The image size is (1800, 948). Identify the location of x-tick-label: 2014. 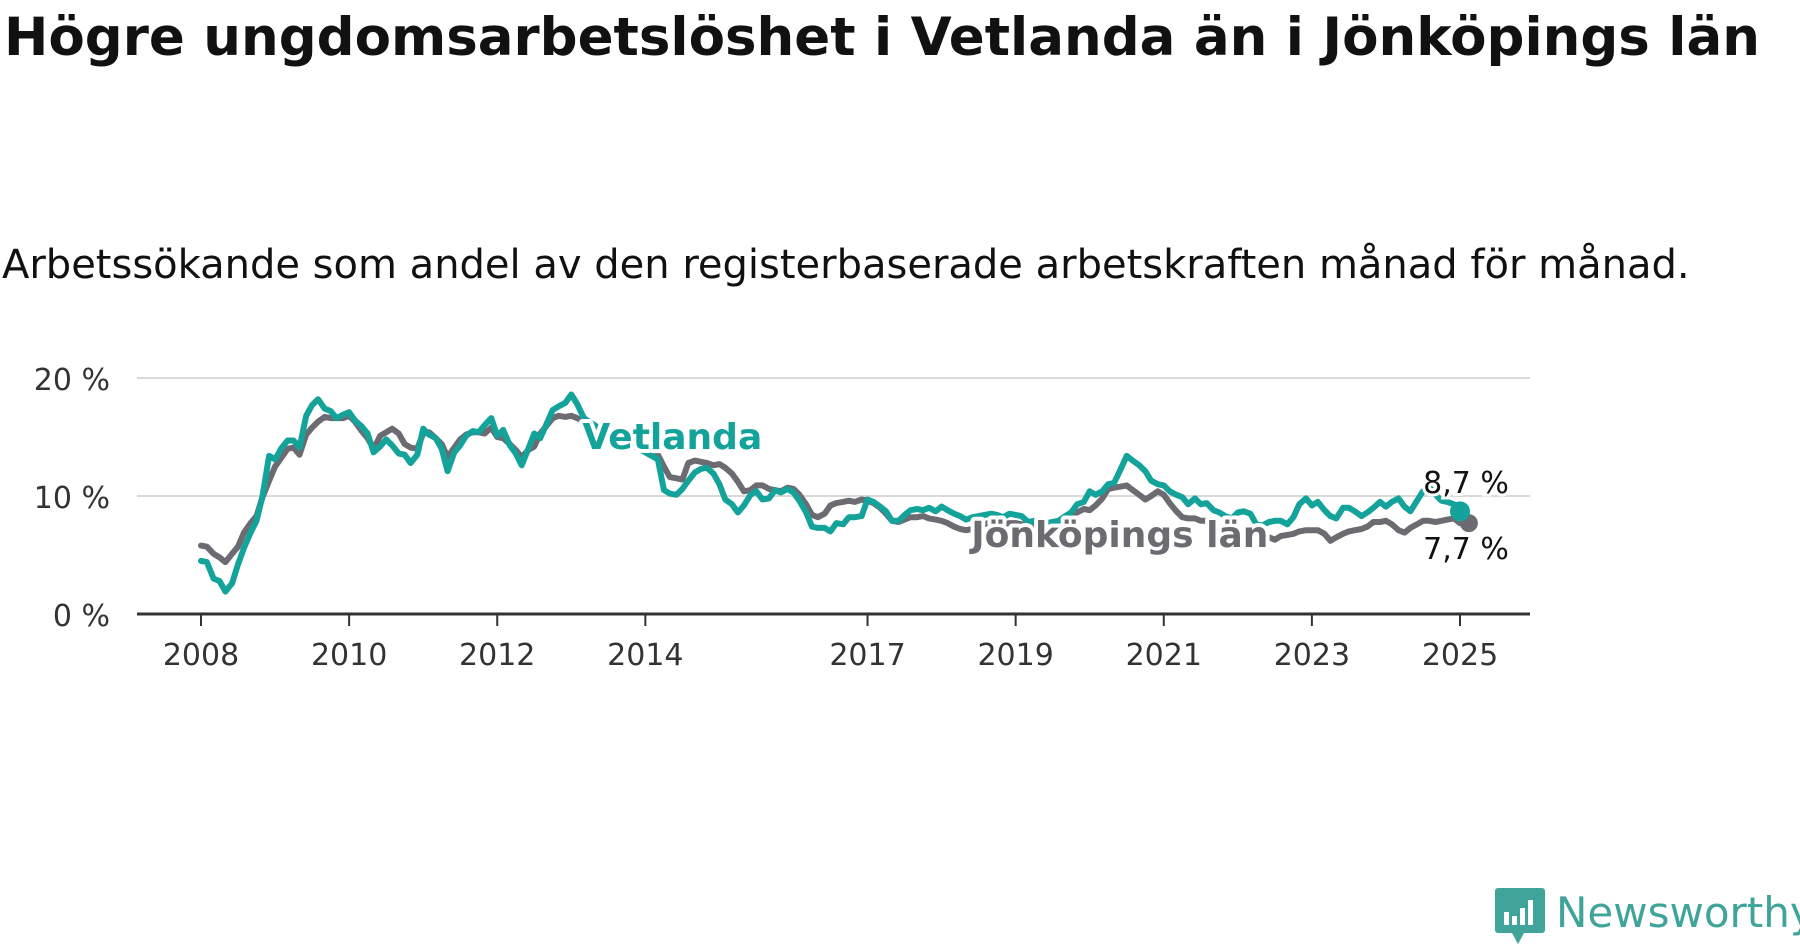
(645, 655).